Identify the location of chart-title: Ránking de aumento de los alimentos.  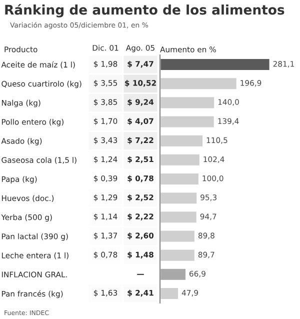
(144, 11).